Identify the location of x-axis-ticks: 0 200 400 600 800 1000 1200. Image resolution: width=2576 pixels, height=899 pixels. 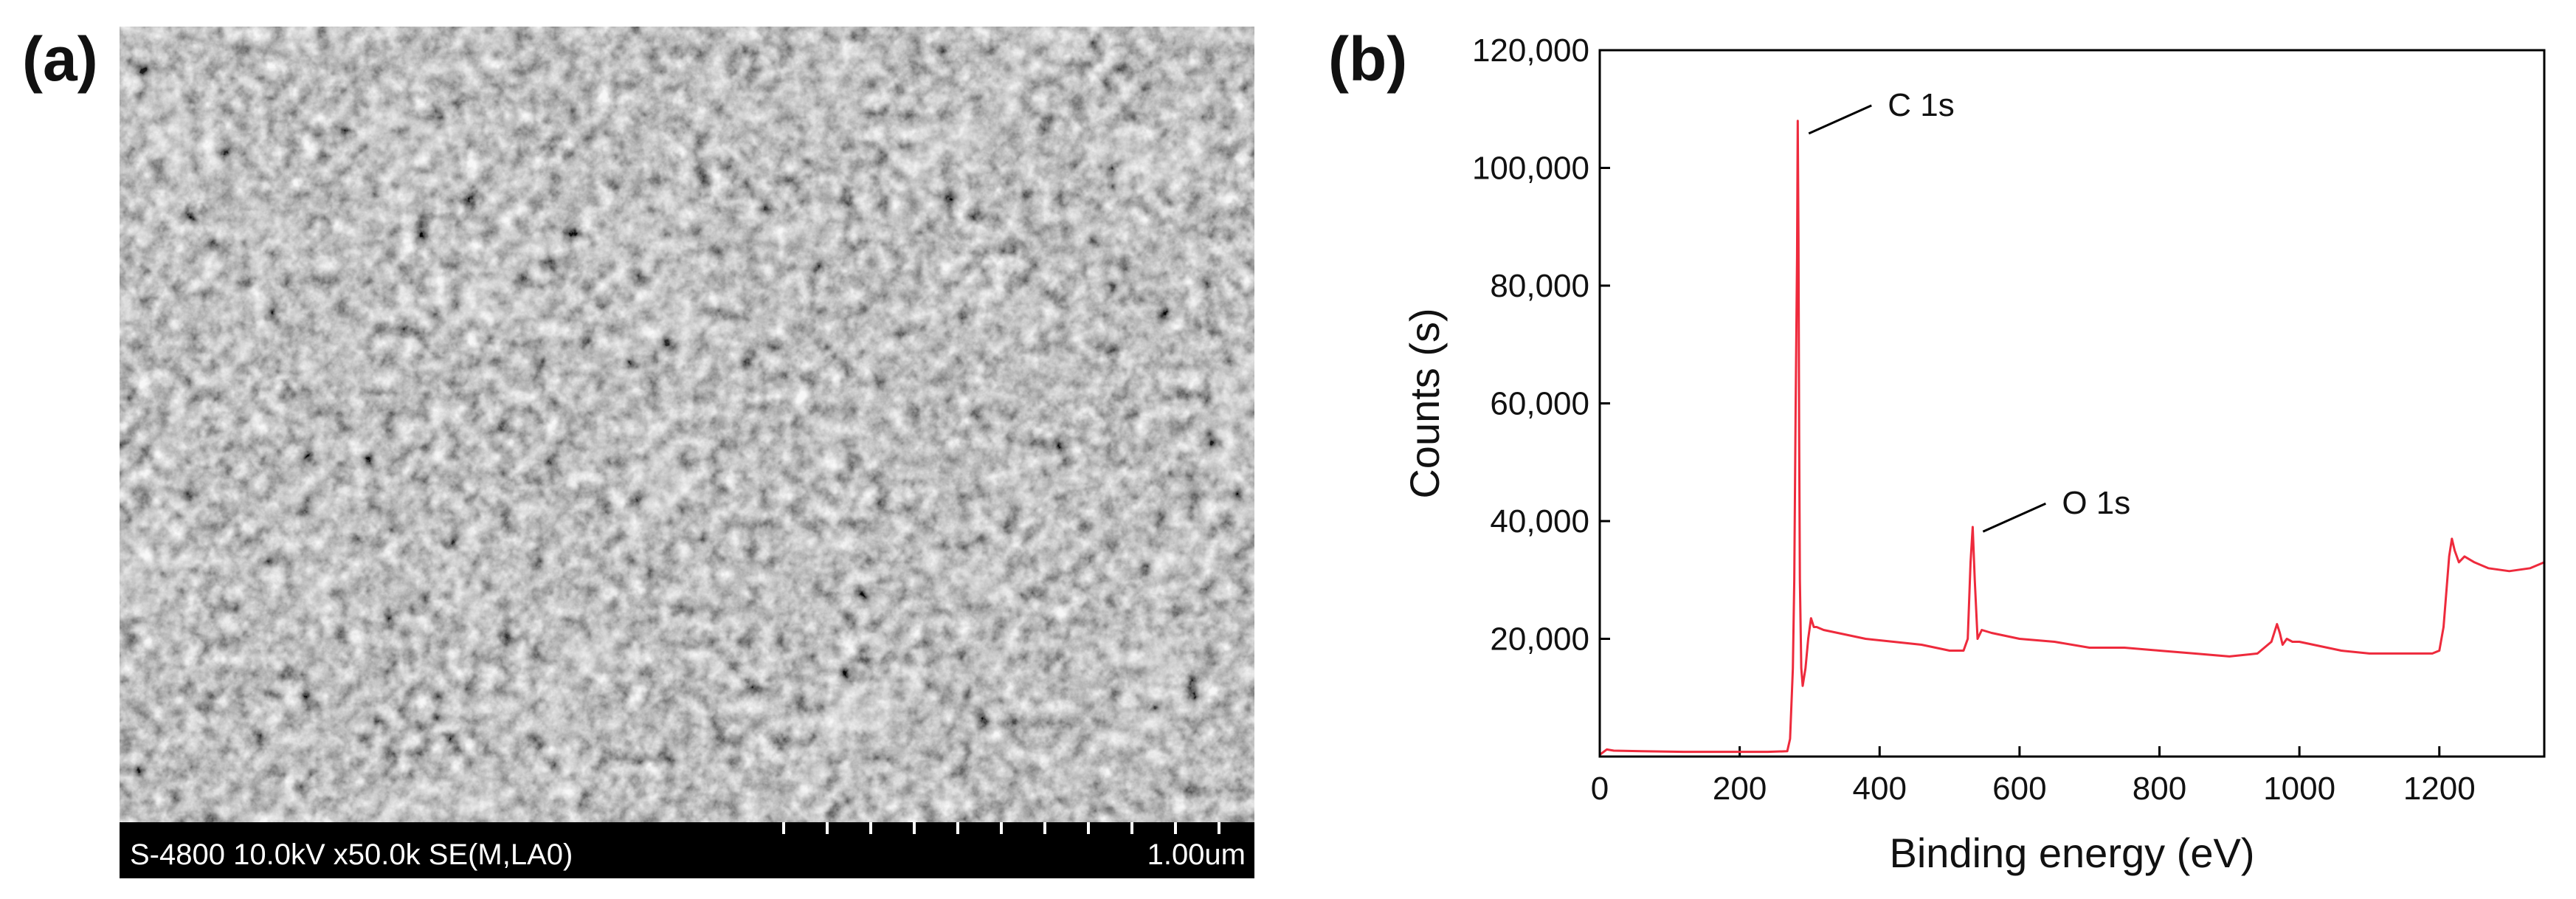
(2033, 776).